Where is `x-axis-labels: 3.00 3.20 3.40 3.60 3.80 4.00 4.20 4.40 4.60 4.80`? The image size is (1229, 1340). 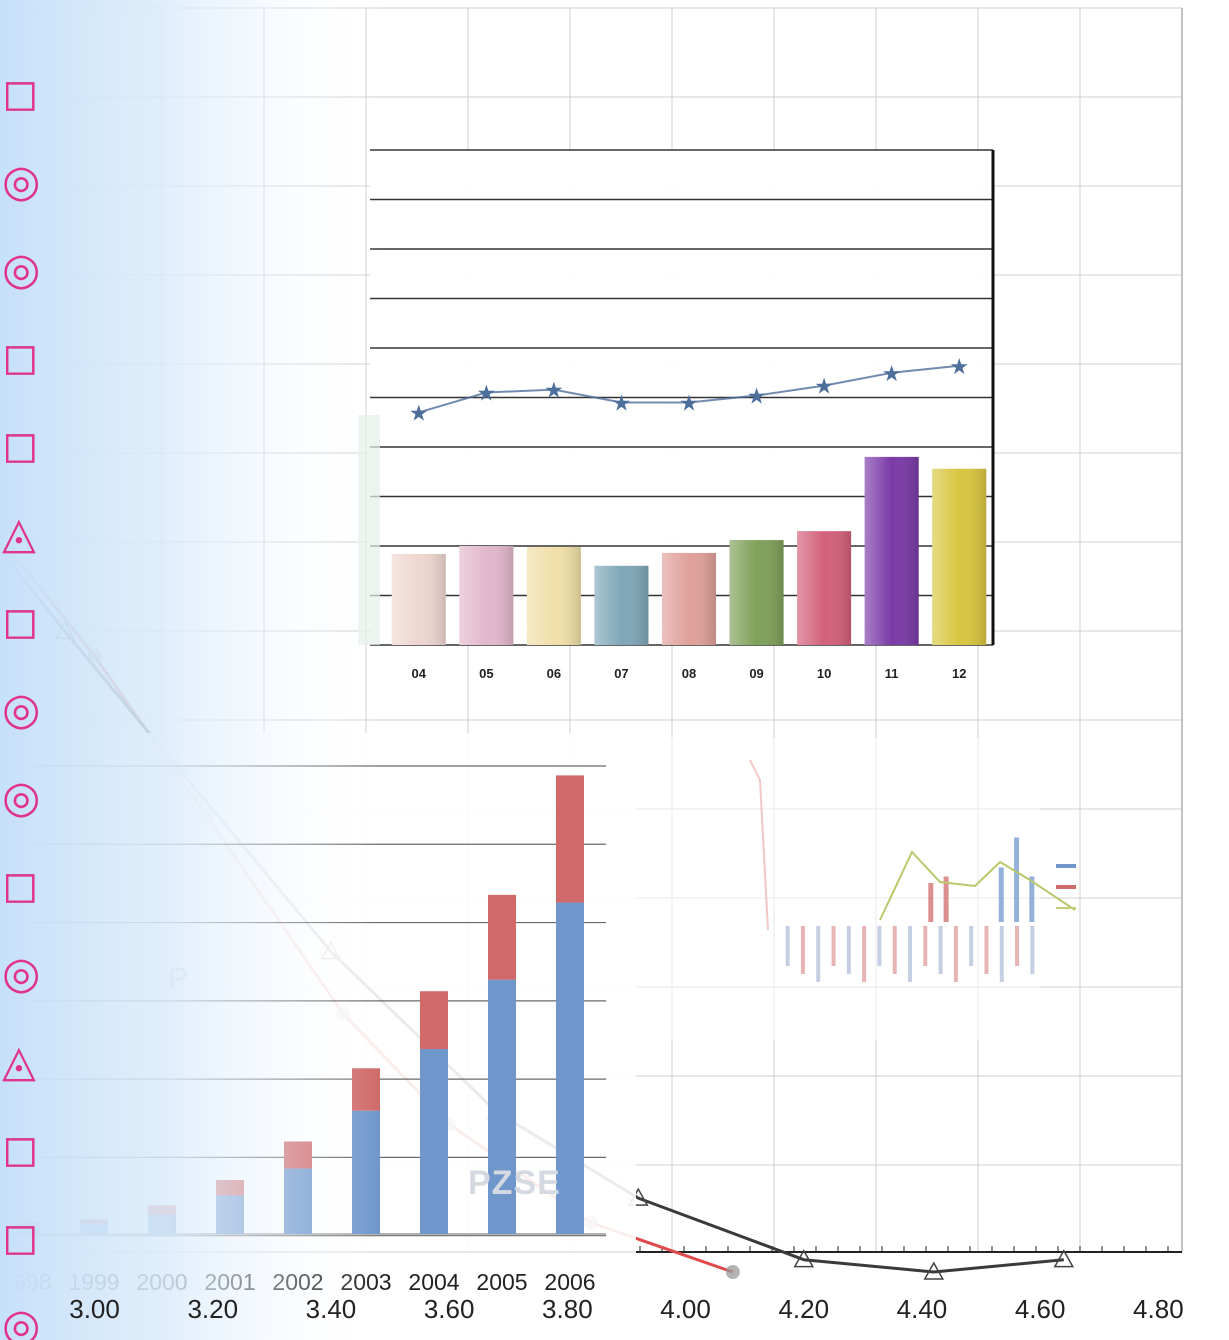
x-axis-labels: 3.00 3.20 3.40 3.60 3.80 4.00 4.20 4.40 4.60 4.80 is located at coordinates (626, 1309).